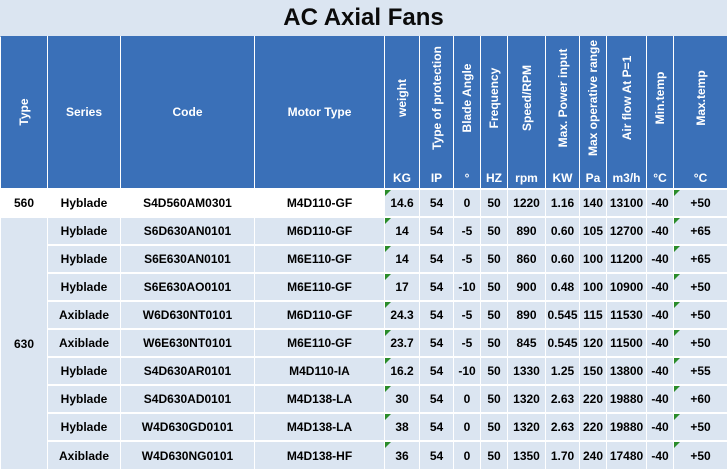 The height and width of the screenshot is (471, 727). I want to click on cell-code: S6E630AN0101, so click(187, 258).